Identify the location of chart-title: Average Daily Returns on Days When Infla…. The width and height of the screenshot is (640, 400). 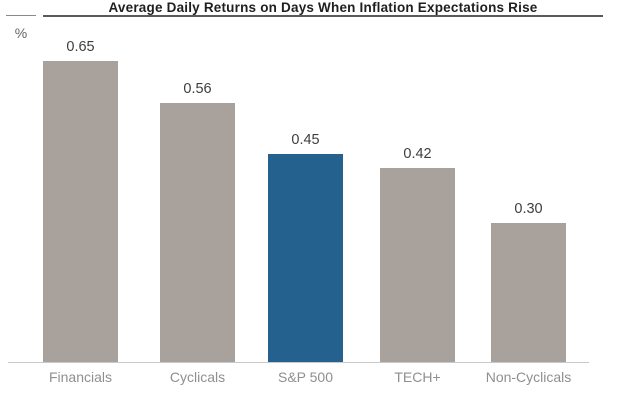
(323, 7).